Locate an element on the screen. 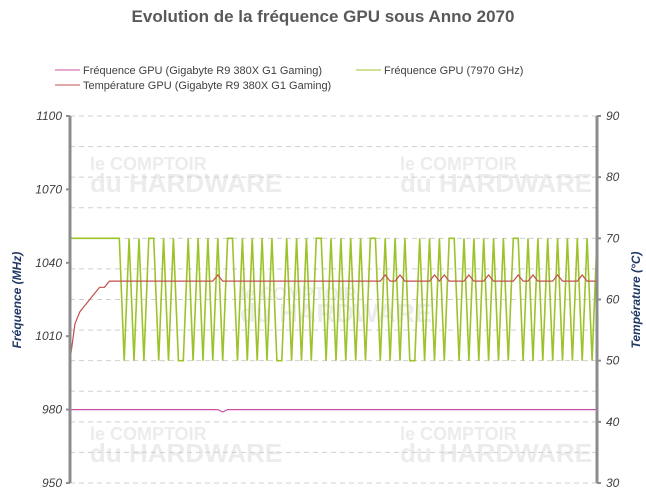 This screenshot has height=493, width=646. y2-tick-label: 80 is located at coordinates (613, 177).